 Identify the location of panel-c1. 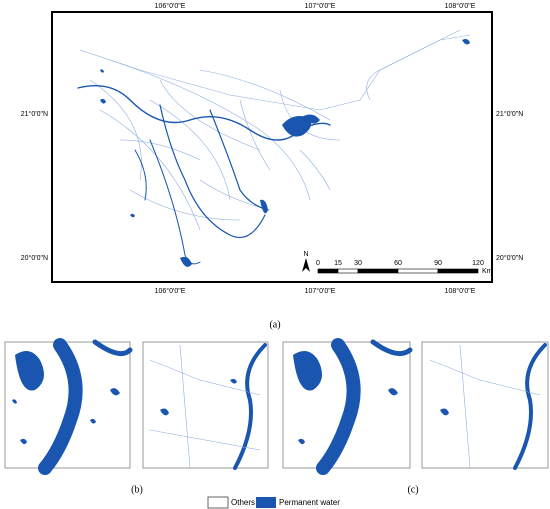
(205, 405).